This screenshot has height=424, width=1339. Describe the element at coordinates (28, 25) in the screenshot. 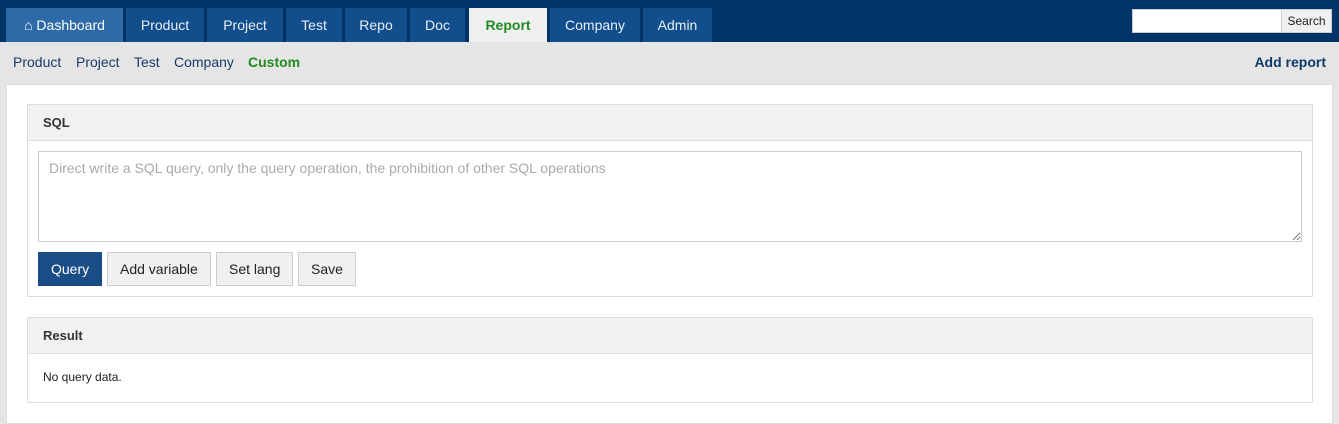

I see `home-icon: ⌂` at that location.